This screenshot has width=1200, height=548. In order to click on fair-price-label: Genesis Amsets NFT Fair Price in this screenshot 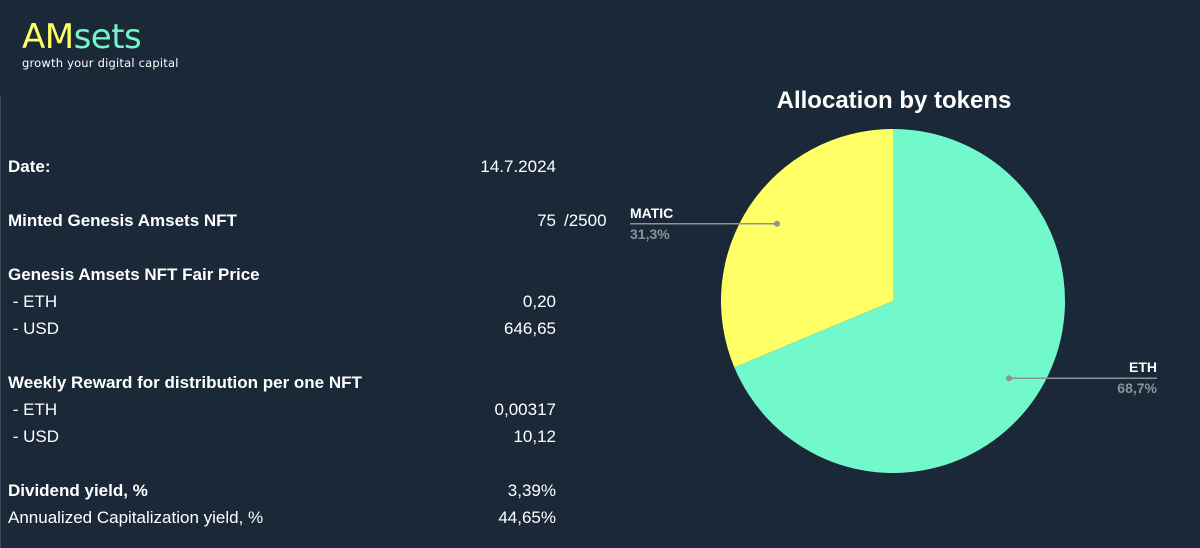, I will do `click(134, 274)`.